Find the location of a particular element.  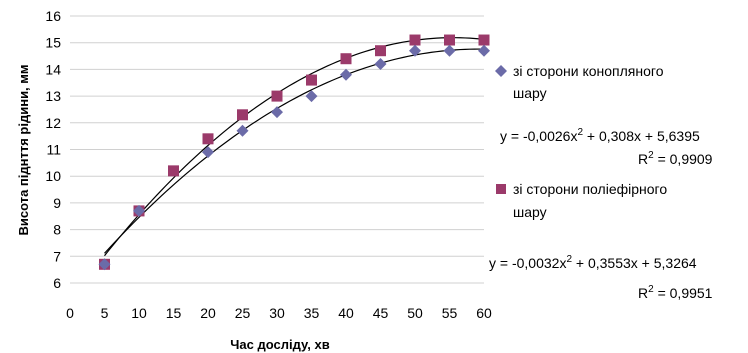

x-tick-label: 40 is located at coordinates (346, 313).